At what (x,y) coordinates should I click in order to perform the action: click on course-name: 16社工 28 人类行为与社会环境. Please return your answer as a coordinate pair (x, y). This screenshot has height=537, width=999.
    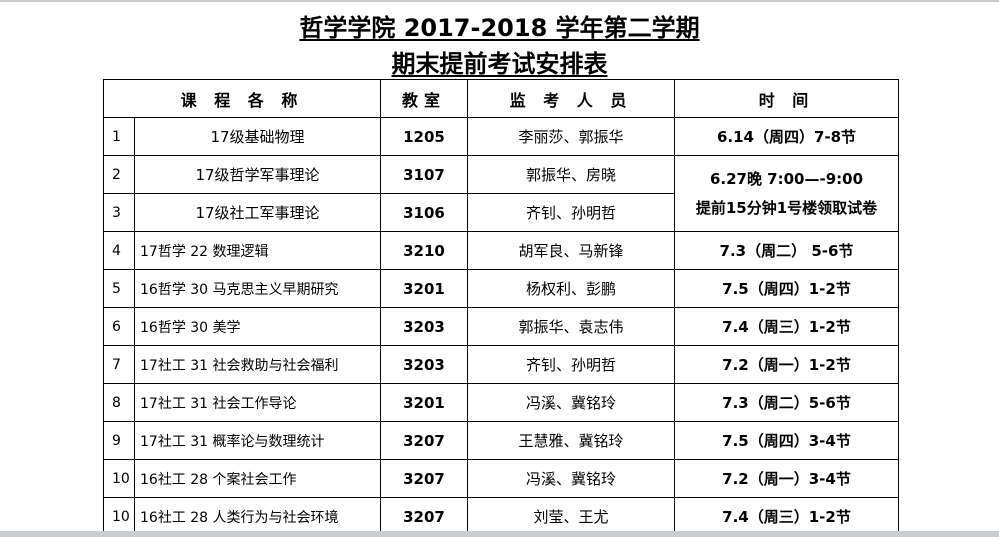
    Looking at the image, I should click on (257, 516).